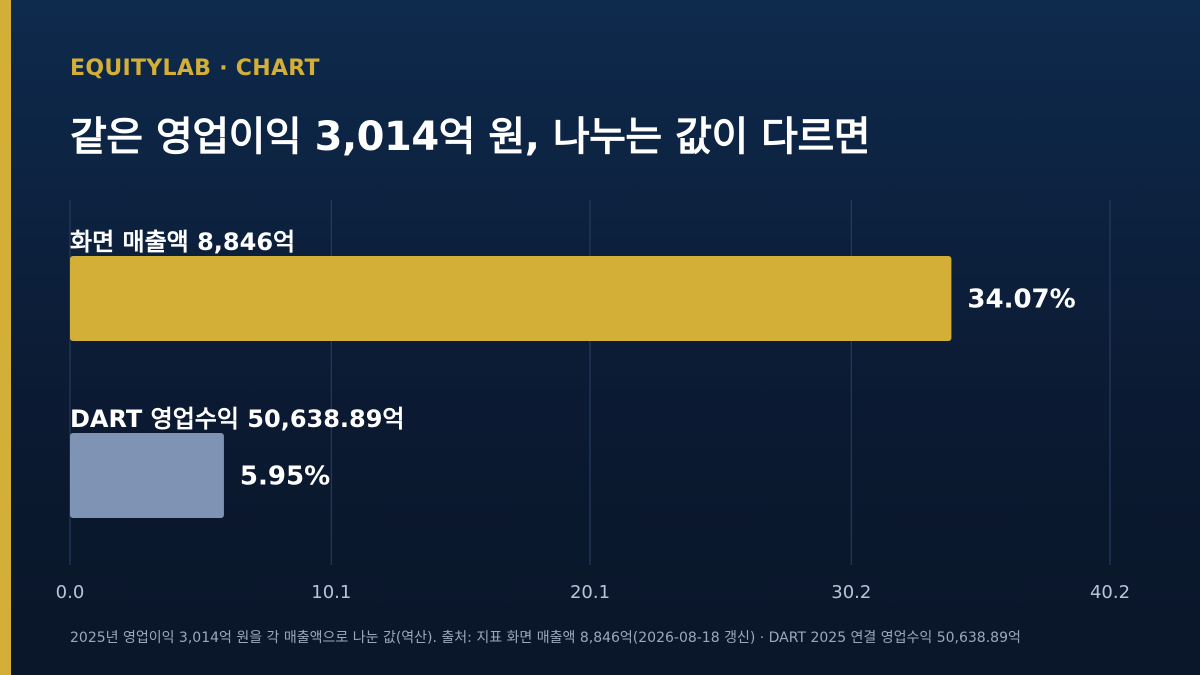  What do you see at coordinates (70, 592) in the screenshot?
I see `x-tick-label: 0.0` at bounding box center [70, 592].